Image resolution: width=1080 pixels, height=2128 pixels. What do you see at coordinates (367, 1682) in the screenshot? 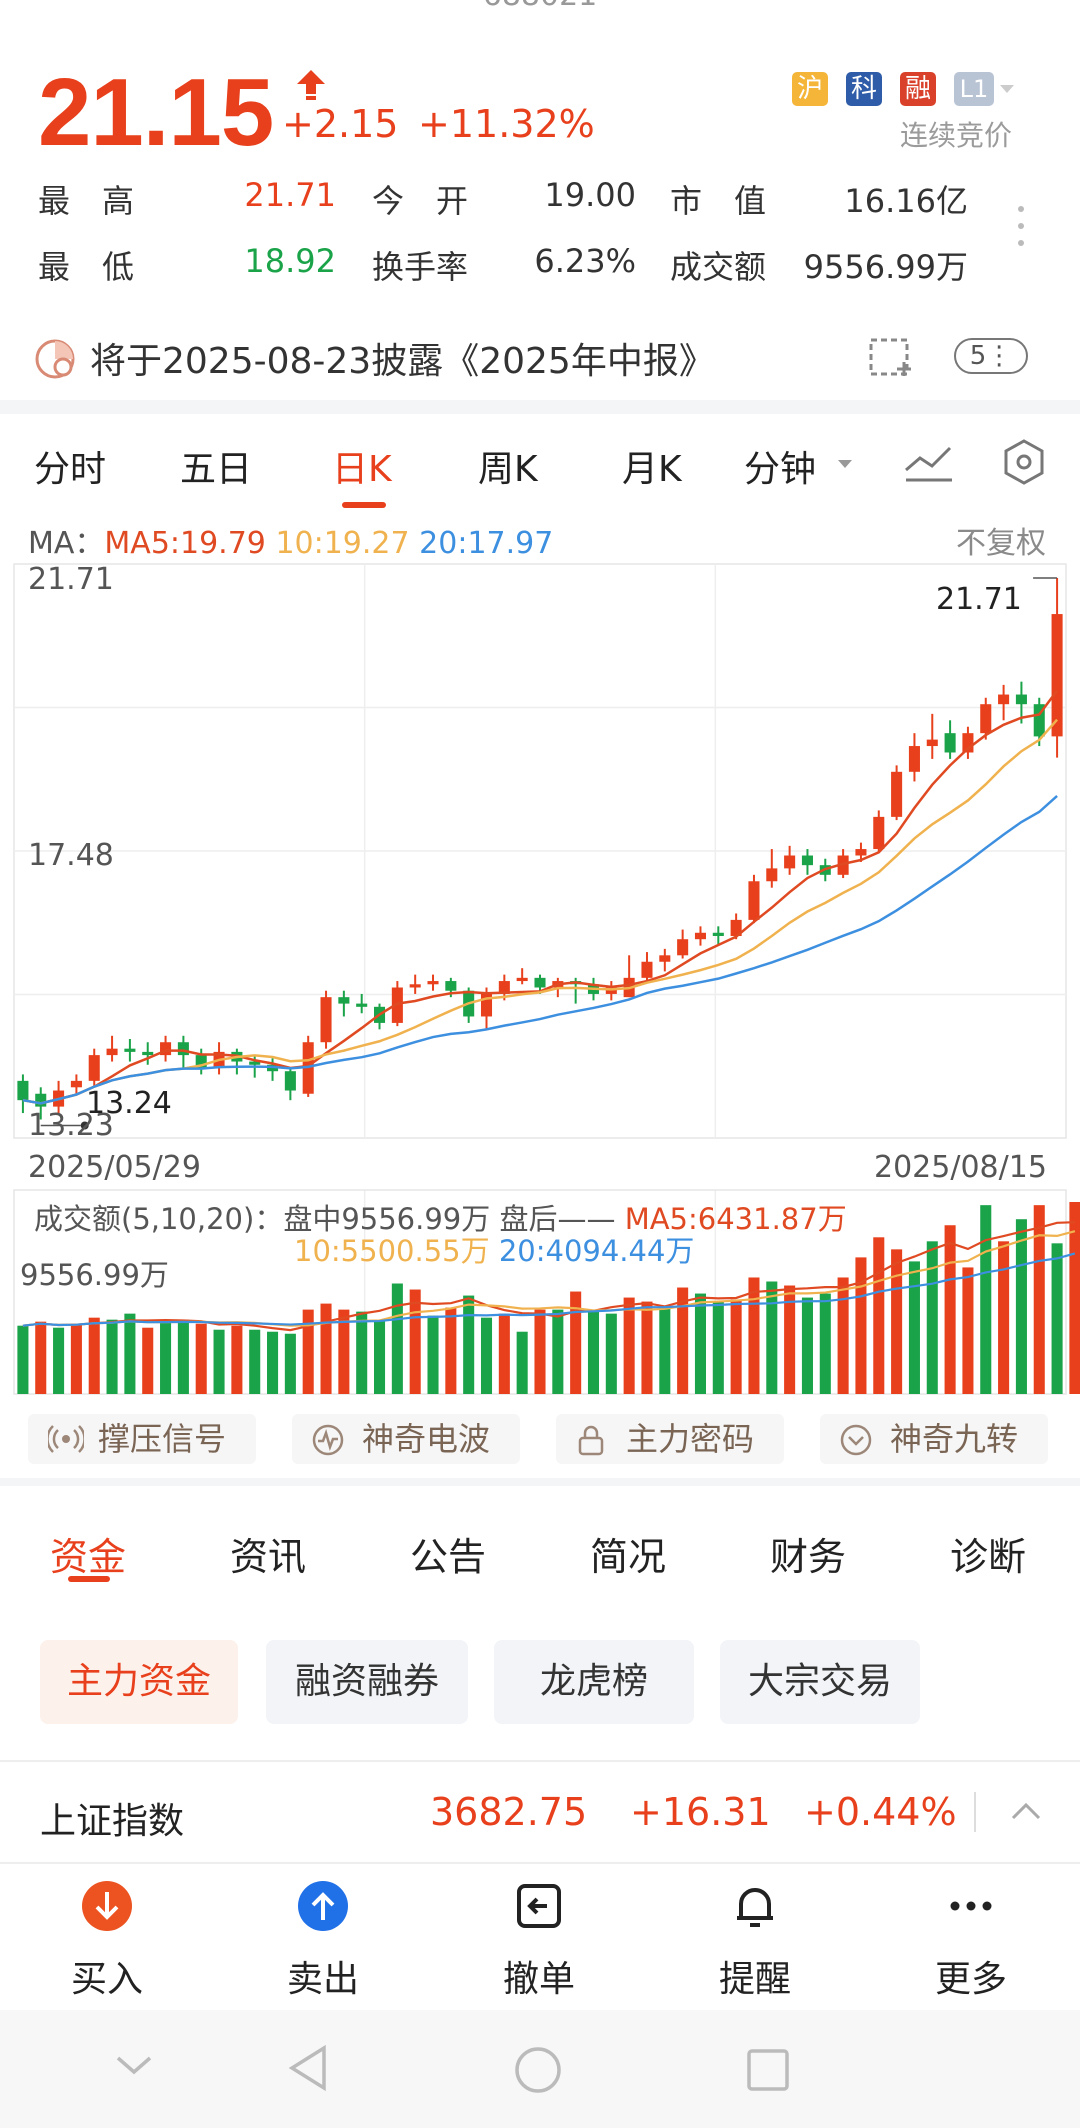
I see `subtab-margin: 融资融券` at bounding box center [367, 1682].